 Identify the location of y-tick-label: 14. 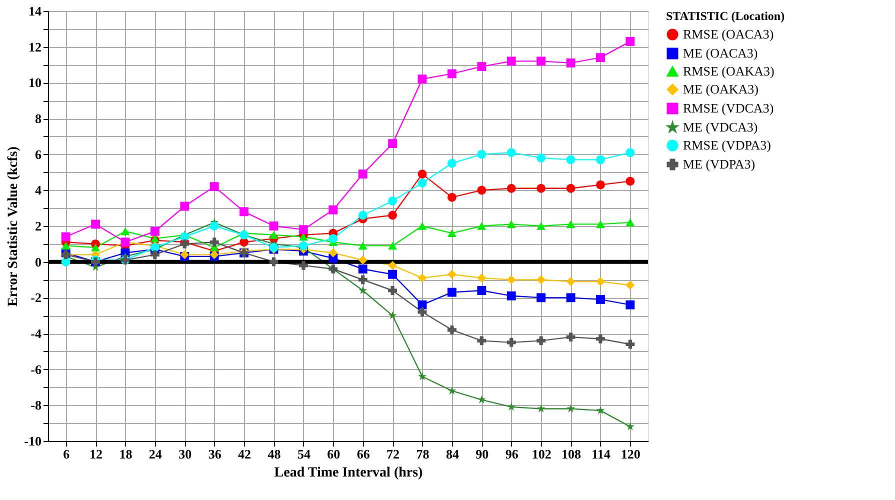
(35, 11).